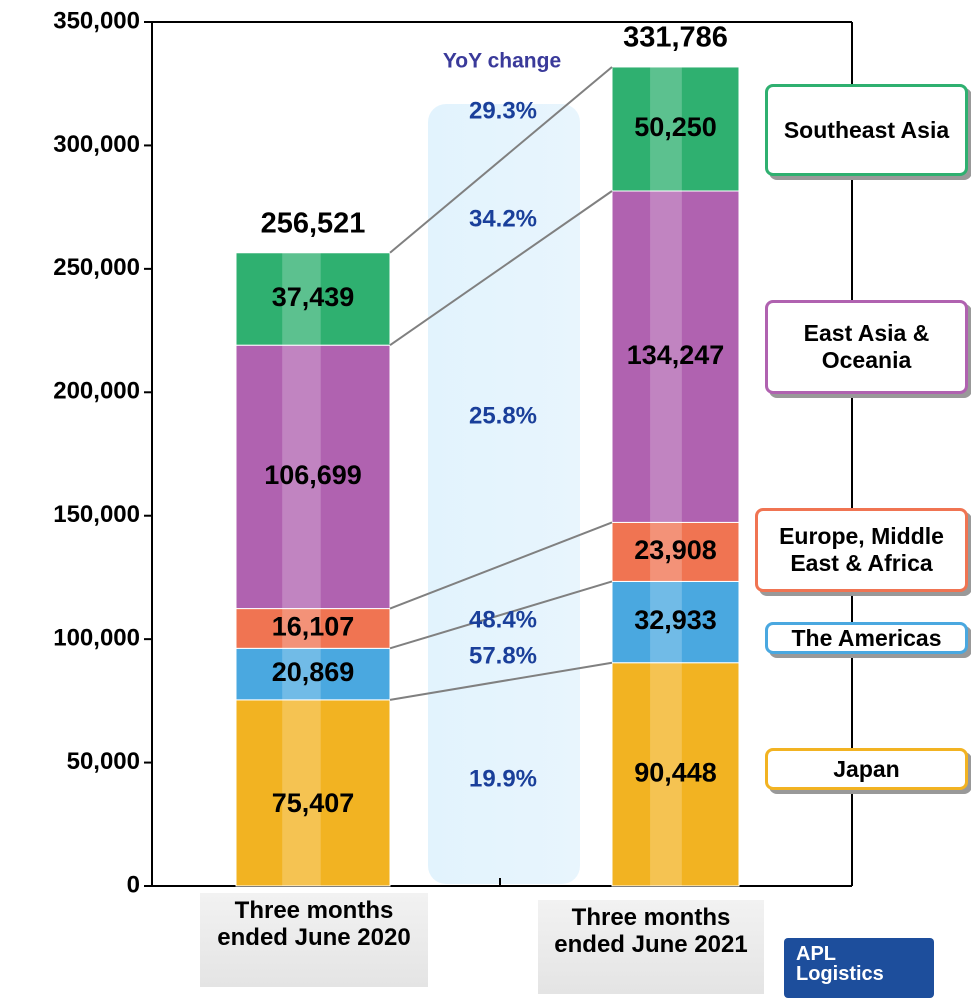 The width and height of the screenshot is (971, 998). I want to click on total-label: 331,786, so click(675, 38).